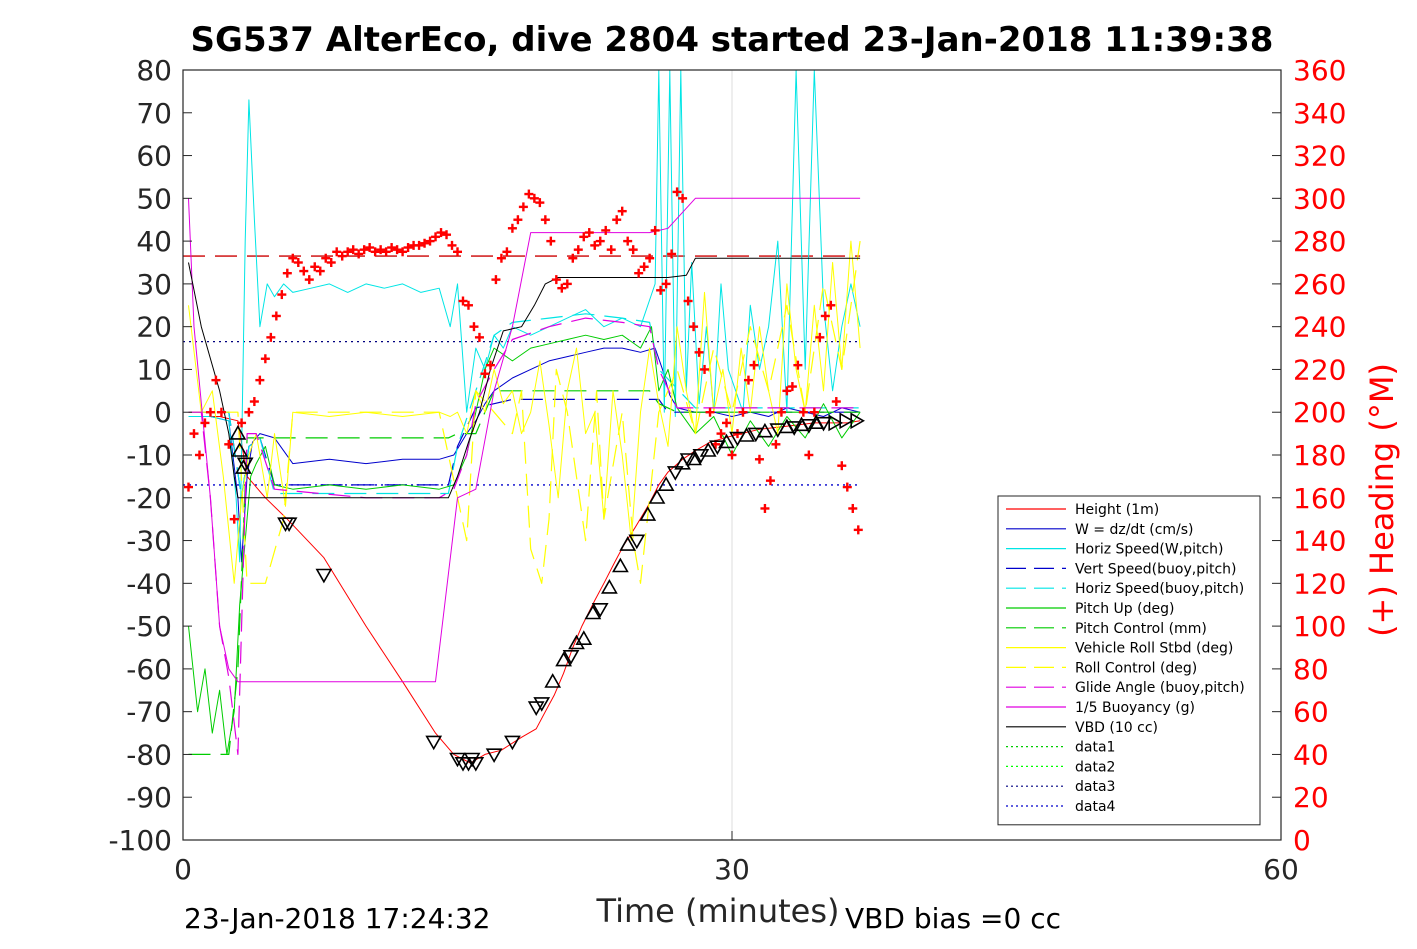 The image size is (1417, 949). Describe the element at coordinates (154, 198) in the screenshot. I see `left-tick-label: 50` at that location.